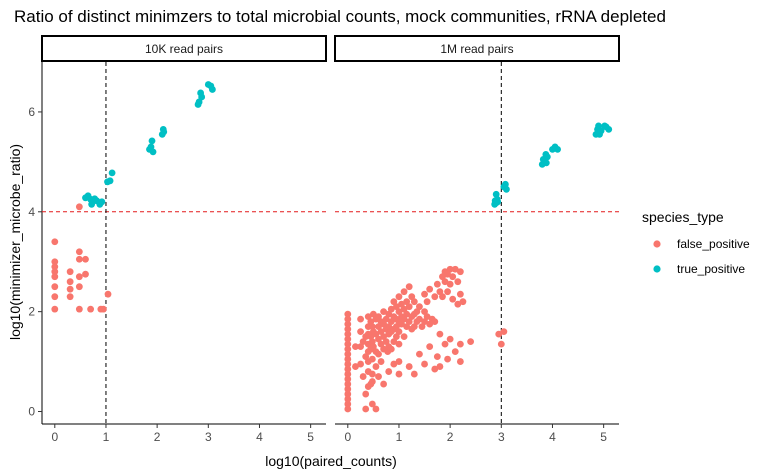  I want to click on legend-swatch-false-positive, so click(657, 244).